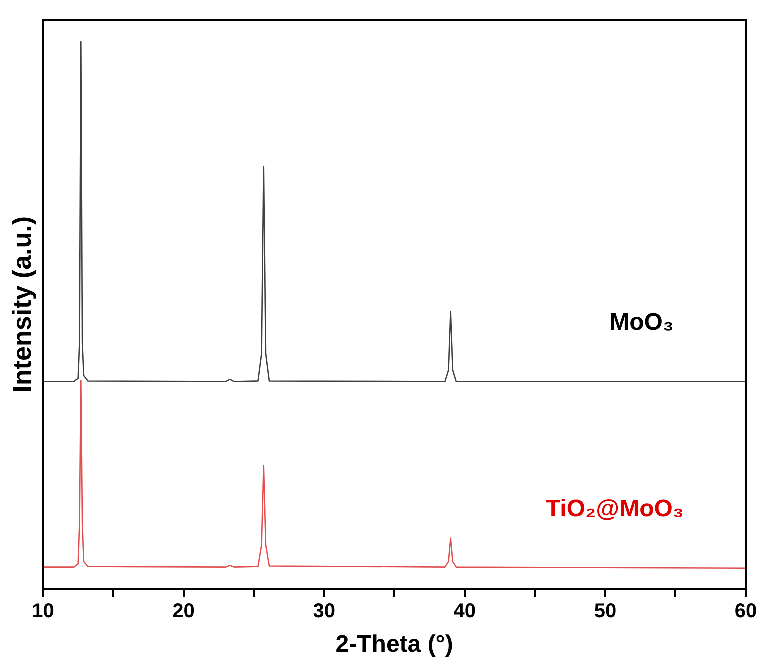 This screenshot has height=668, width=764. Describe the element at coordinates (465, 611) in the screenshot. I see `x-tick-label: 40` at that location.